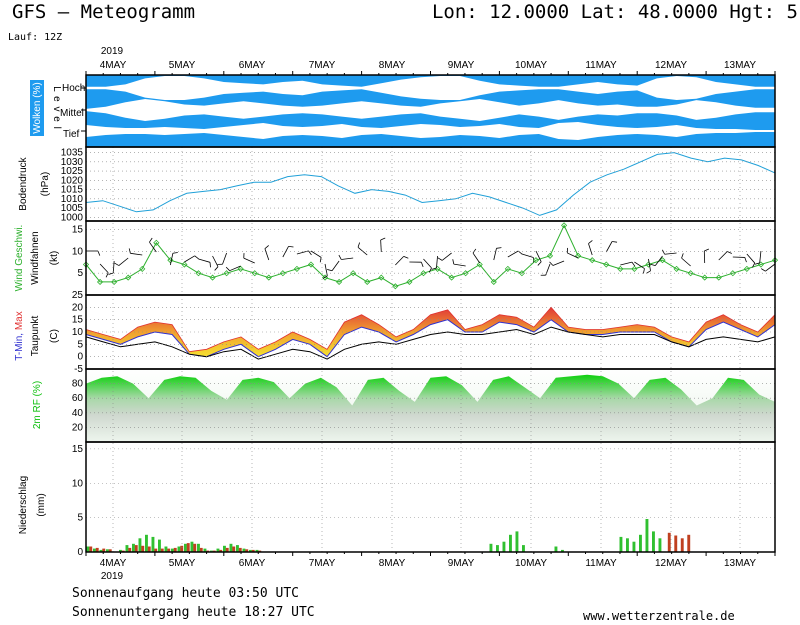 This screenshot has height=625, width=800. I want to click on temp-tick-label: 25, so click(78, 295).